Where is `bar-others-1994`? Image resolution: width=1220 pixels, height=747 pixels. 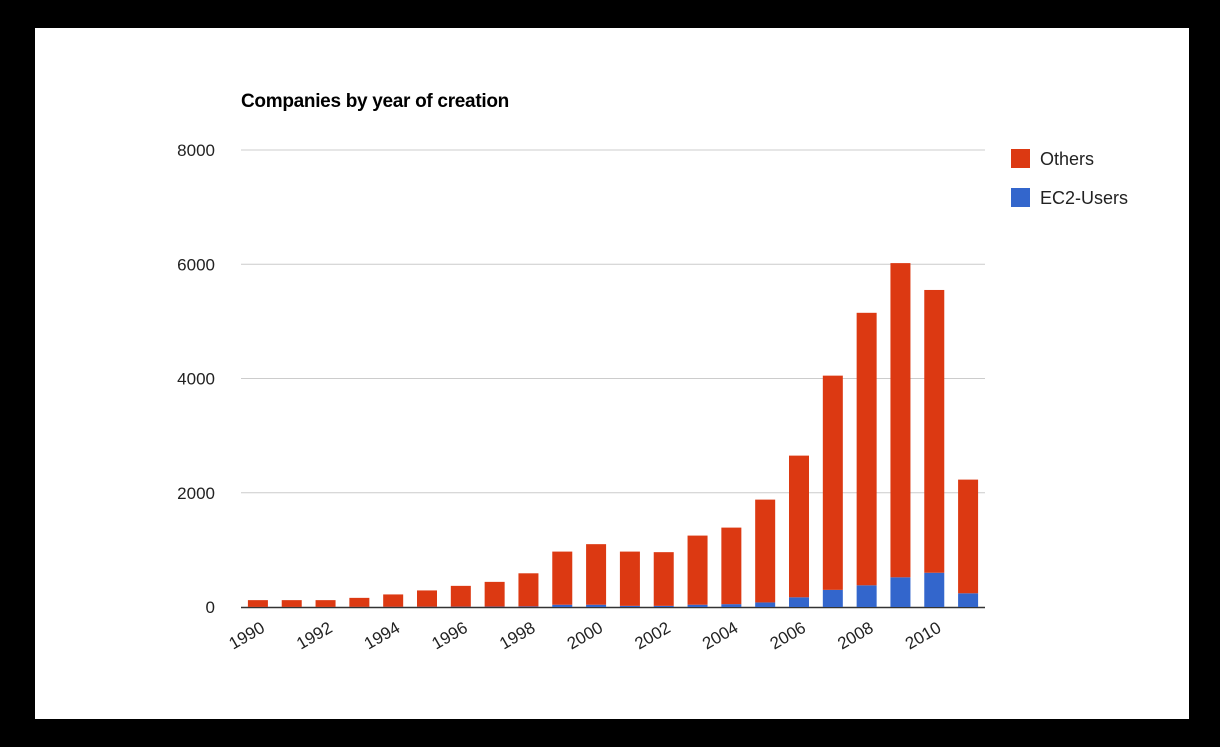 bar-others-1994 is located at coordinates (393, 600).